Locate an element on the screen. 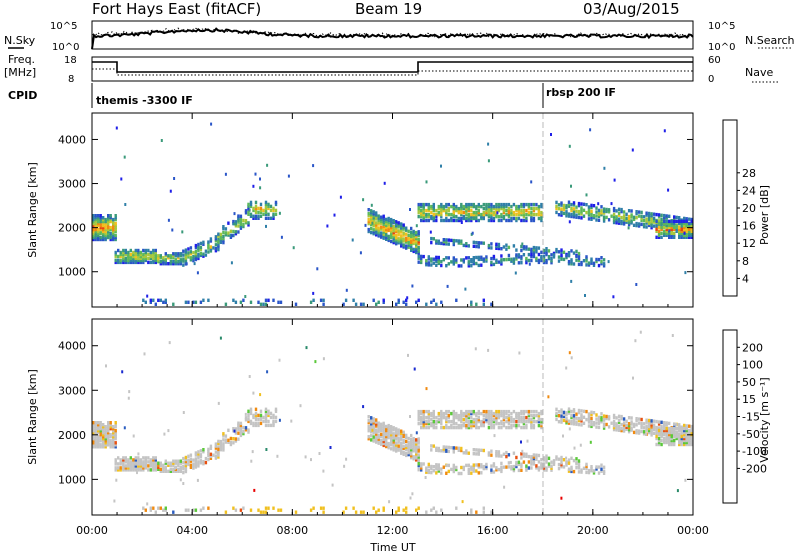 This screenshot has width=800, height=554. freq-unit: [MHz] is located at coordinates (20, 72).